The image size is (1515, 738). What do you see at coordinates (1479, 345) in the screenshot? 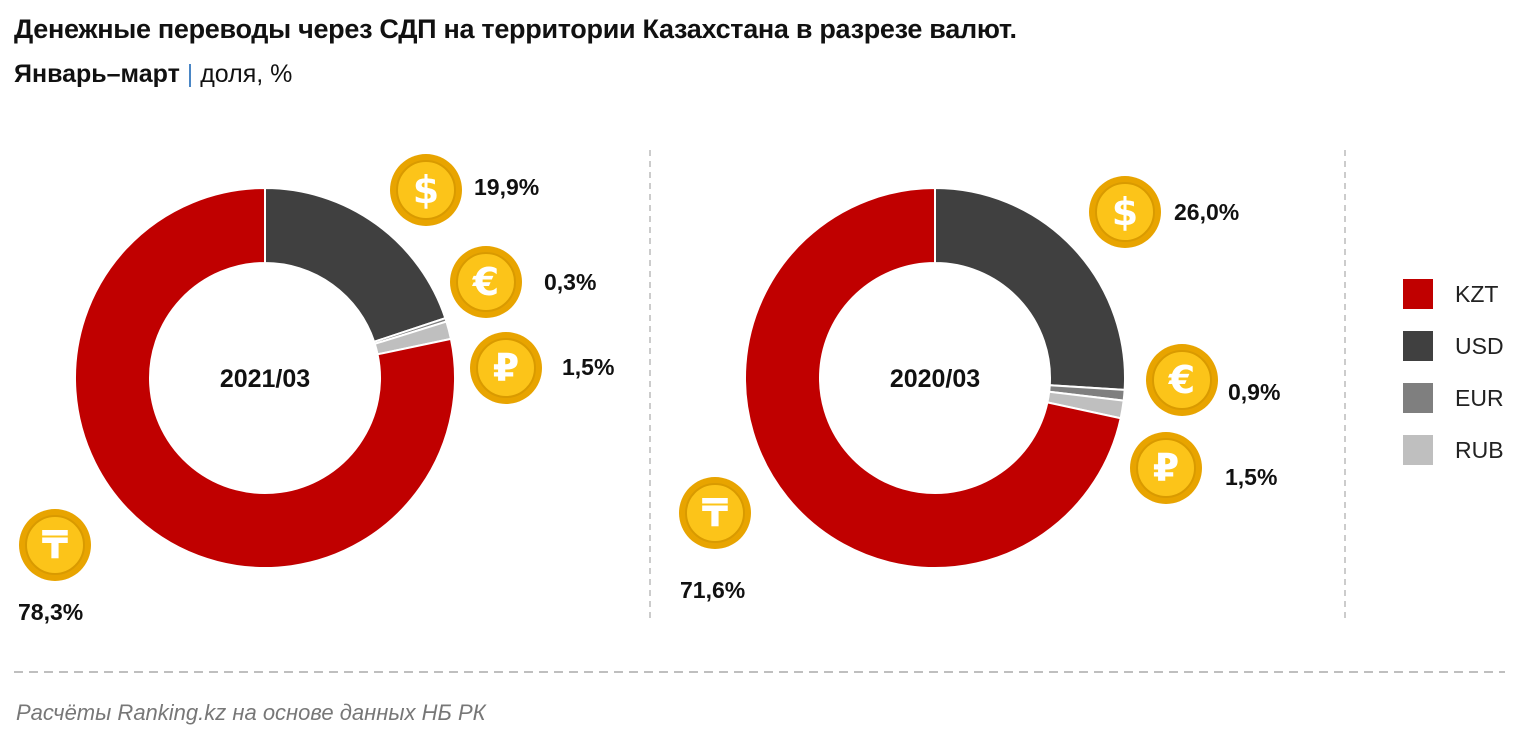
I see `legend-label: USD` at bounding box center [1479, 345].